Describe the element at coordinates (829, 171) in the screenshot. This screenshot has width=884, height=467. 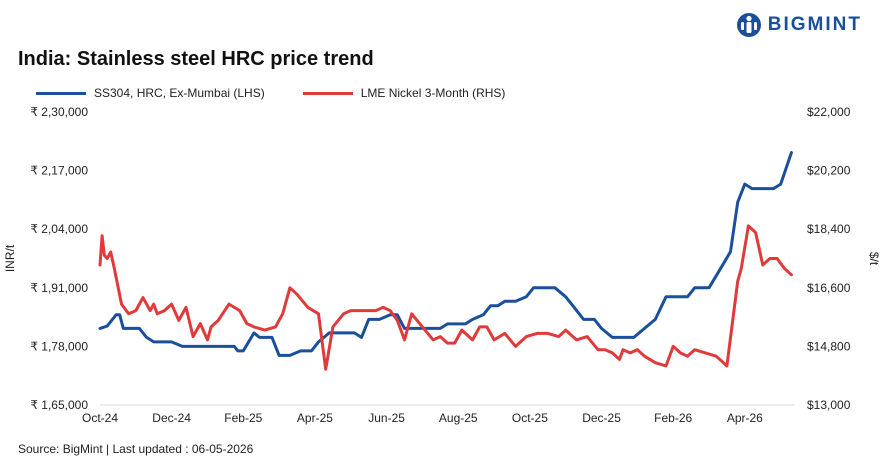
I see `y2-tick-label: $20,200` at that location.